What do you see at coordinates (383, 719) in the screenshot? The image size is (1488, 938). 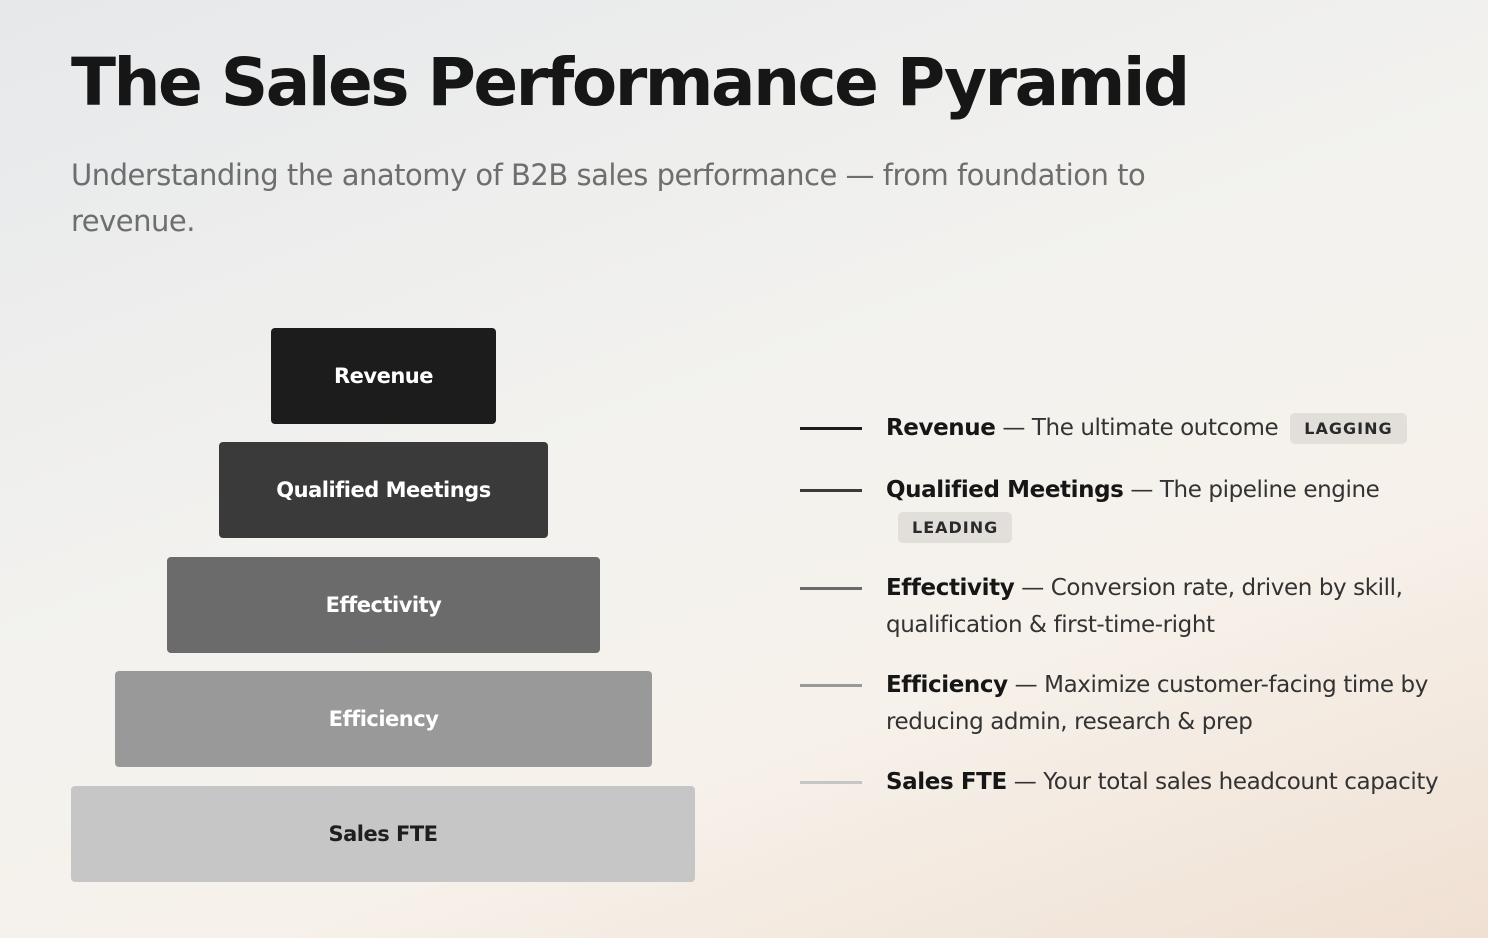 I see `pyramid-level: Efficiency` at bounding box center [383, 719].